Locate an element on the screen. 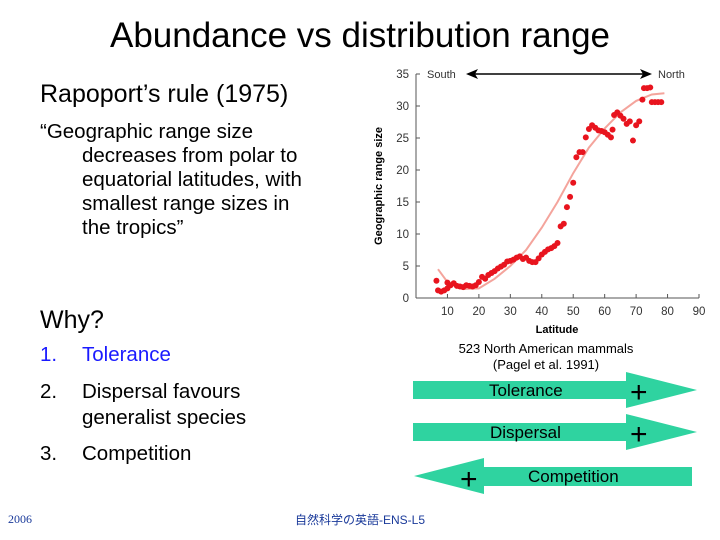 The image size is (720, 540). y-tick-label: 35 is located at coordinates (402, 75).